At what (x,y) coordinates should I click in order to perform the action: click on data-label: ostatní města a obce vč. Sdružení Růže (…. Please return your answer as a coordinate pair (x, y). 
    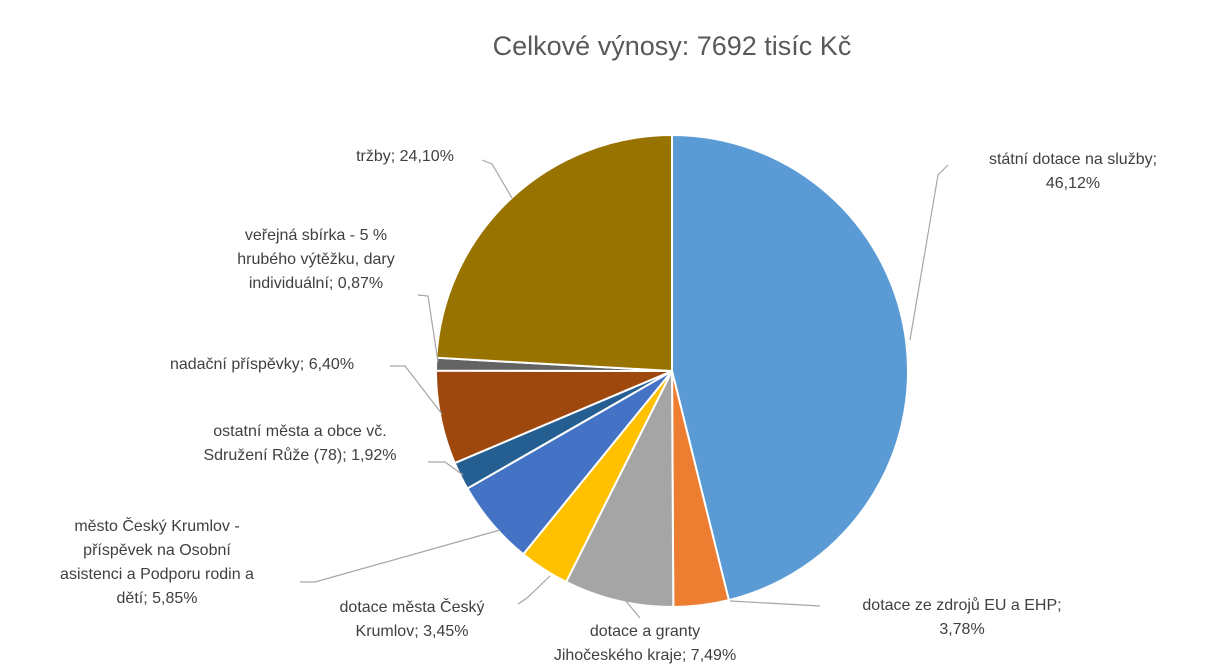
    Looking at the image, I should click on (297, 443).